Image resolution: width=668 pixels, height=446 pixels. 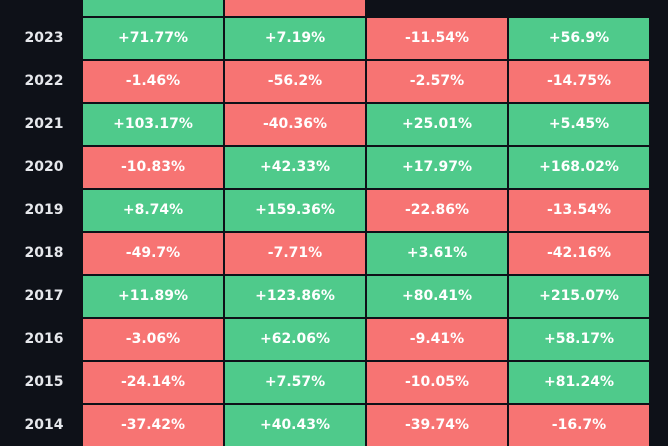 What do you see at coordinates (579, 167) in the screenshot?
I see `return-cell: +168.02%` at bounding box center [579, 167].